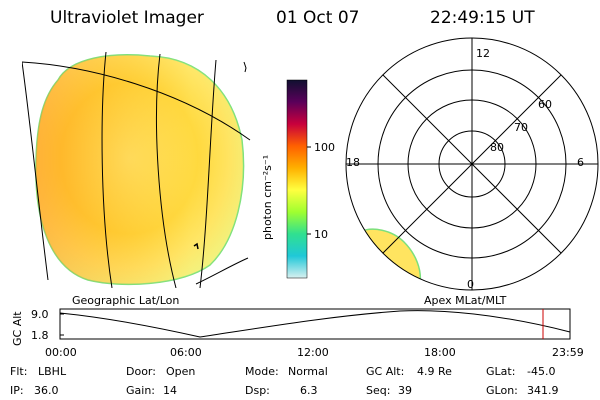 Image resolution: width=600 pixels, height=400 pixels. I want to click on mlat-label-70: 70, so click(521, 127).